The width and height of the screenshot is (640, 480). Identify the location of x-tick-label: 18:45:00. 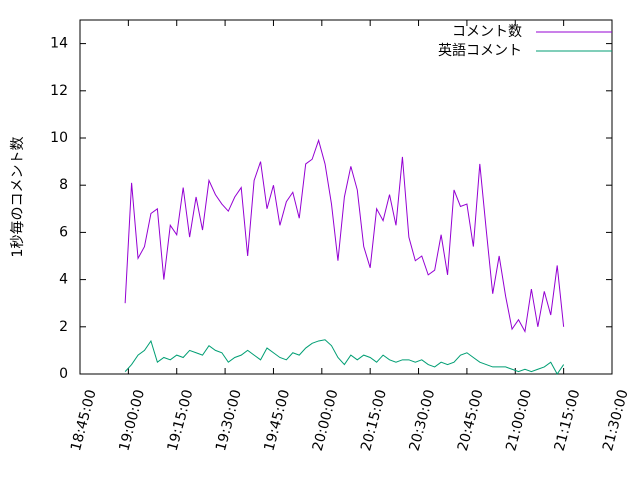
(84, 420).